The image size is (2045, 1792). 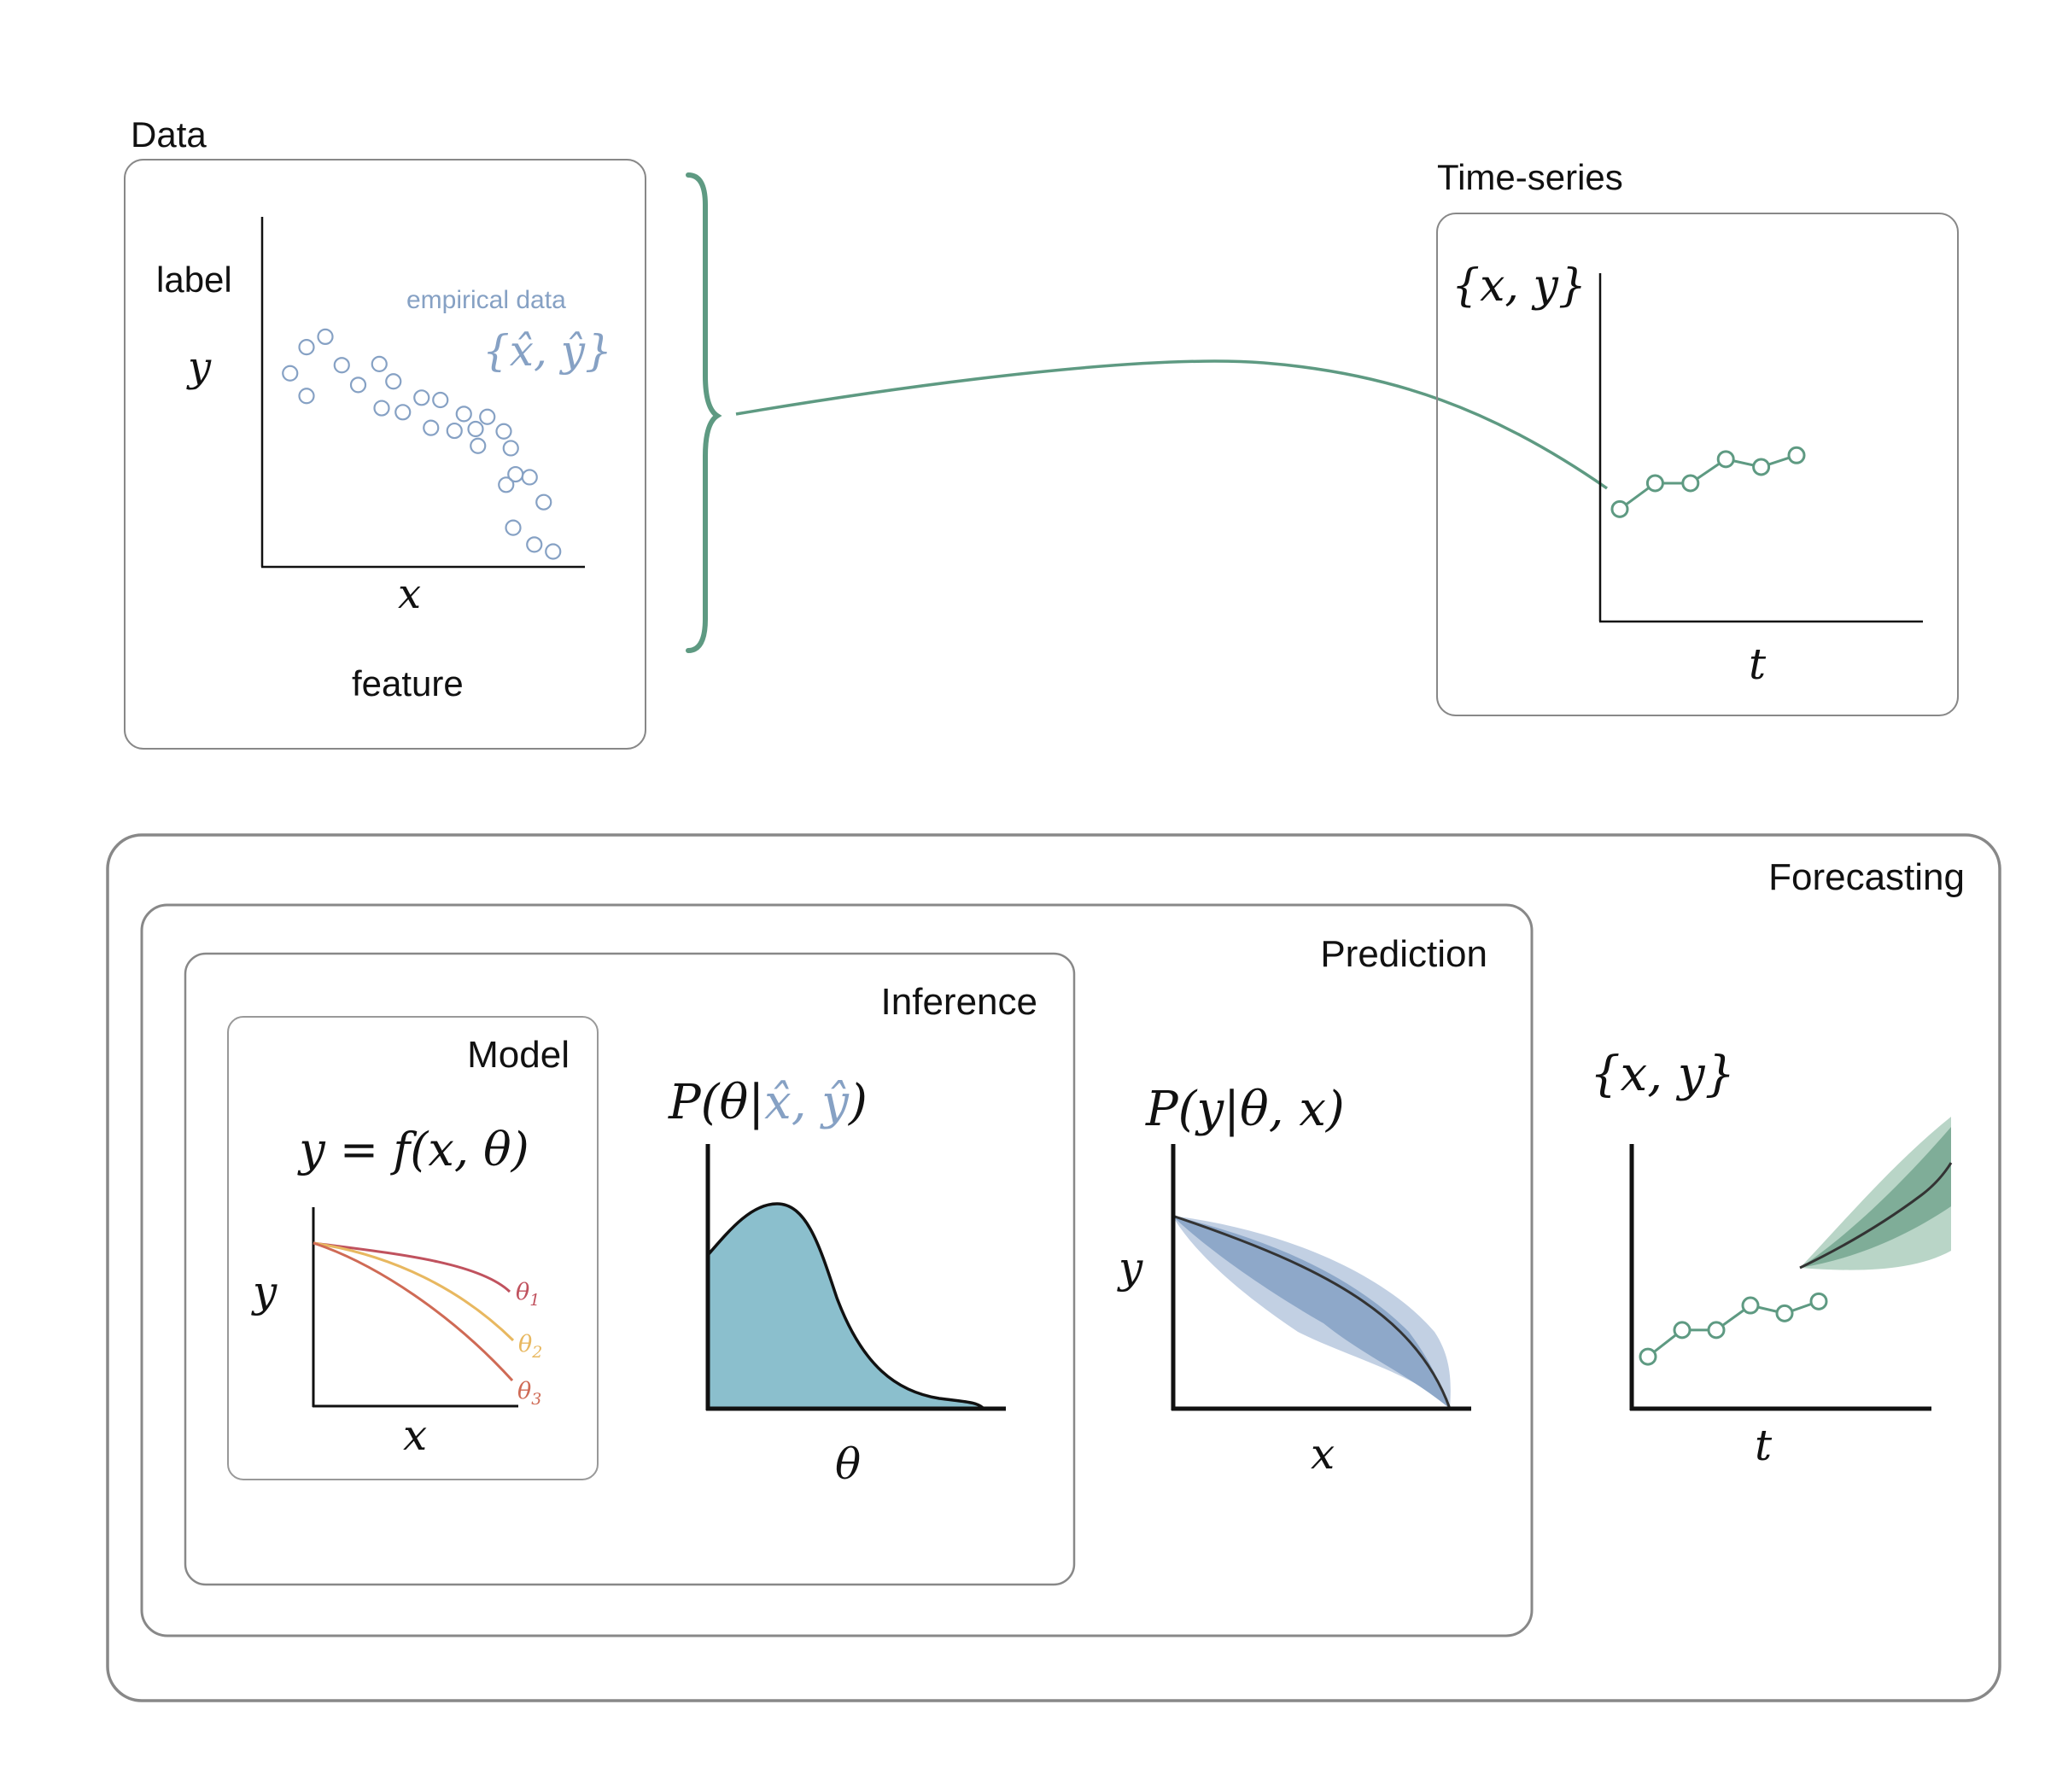 I want to click on prediction-mean, so click(x=1311, y=1312).